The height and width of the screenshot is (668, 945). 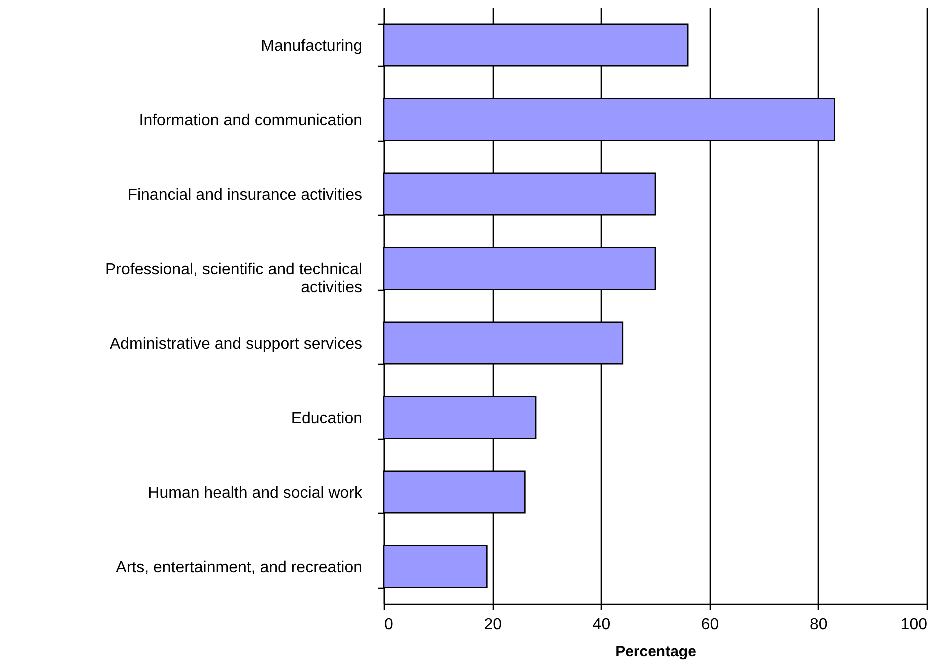 I want to click on y-tick-label: Financial and insurance activities, so click(x=245, y=195).